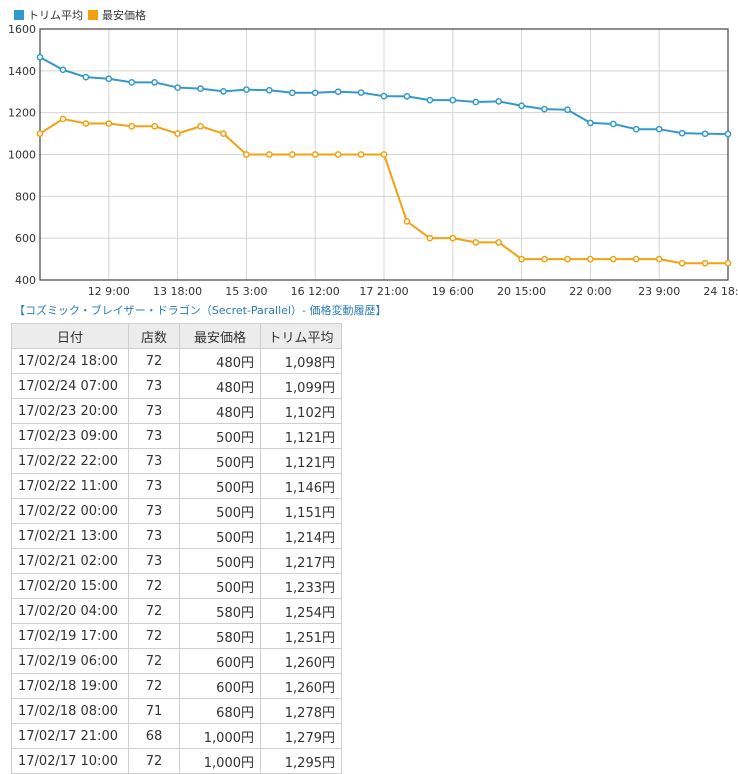  What do you see at coordinates (124, 15) in the screenshot?
I see `legend-label: 最安価格` at bounding box center [124, 15].